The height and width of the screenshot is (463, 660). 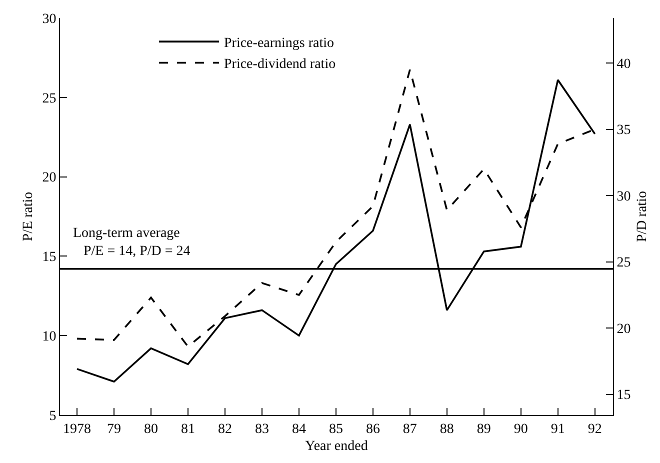 What do you see at coordinates (279, 43) in the screenshot?
I see `legend-label: Price-earnings ratio` at bounding box center [279, 43].